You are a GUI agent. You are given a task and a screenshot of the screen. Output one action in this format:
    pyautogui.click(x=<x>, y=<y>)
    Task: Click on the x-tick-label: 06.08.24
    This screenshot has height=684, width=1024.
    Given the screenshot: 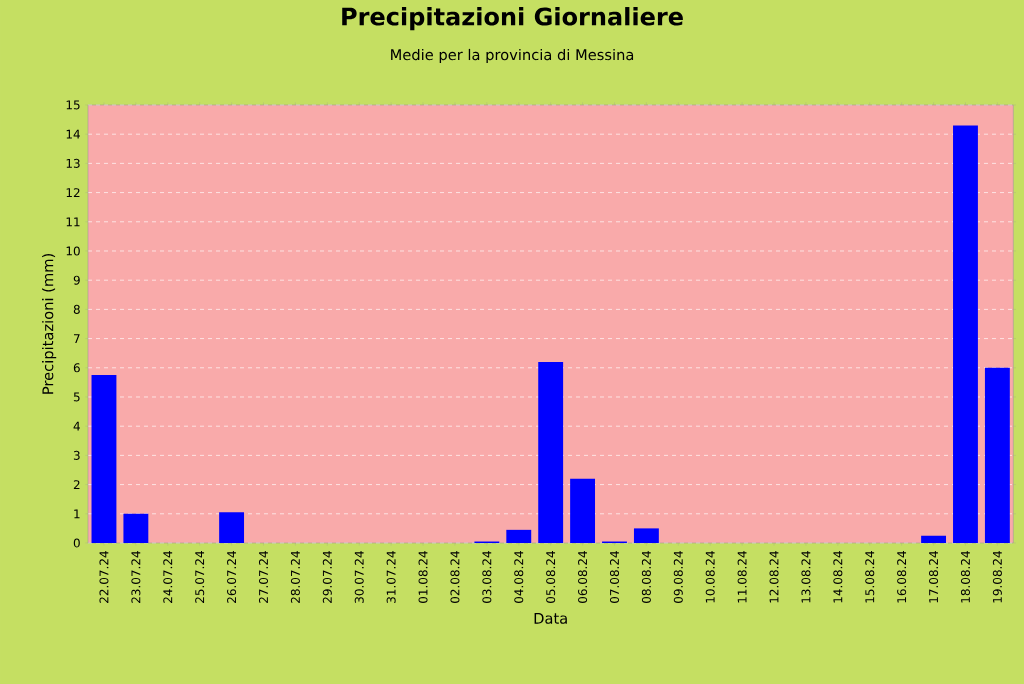 What is the action you would take?
    pyautogui.click(x=583, y=577)
    